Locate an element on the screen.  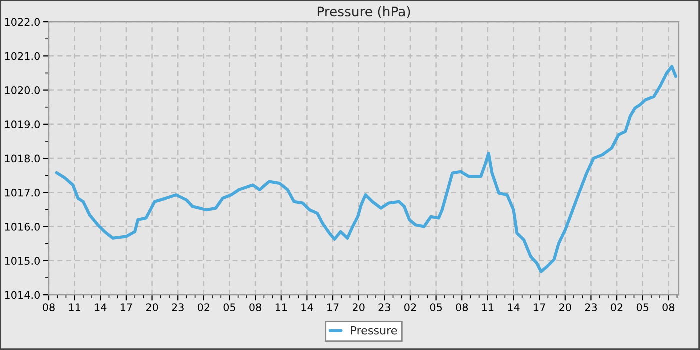
y-tick-label: 1015.0 is located at coordinates (22, 261).